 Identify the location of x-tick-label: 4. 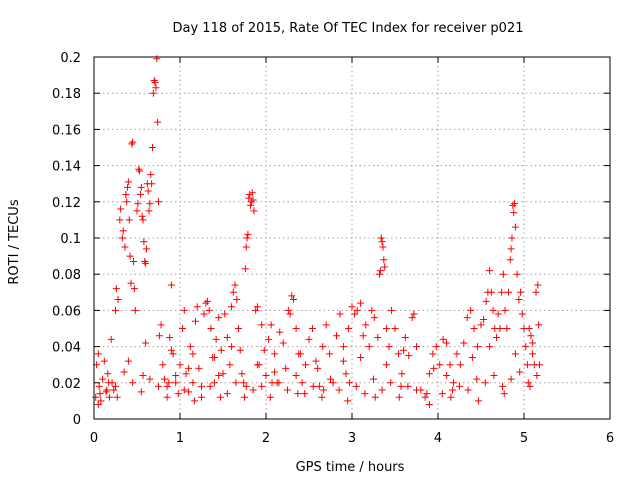
(438, 438).